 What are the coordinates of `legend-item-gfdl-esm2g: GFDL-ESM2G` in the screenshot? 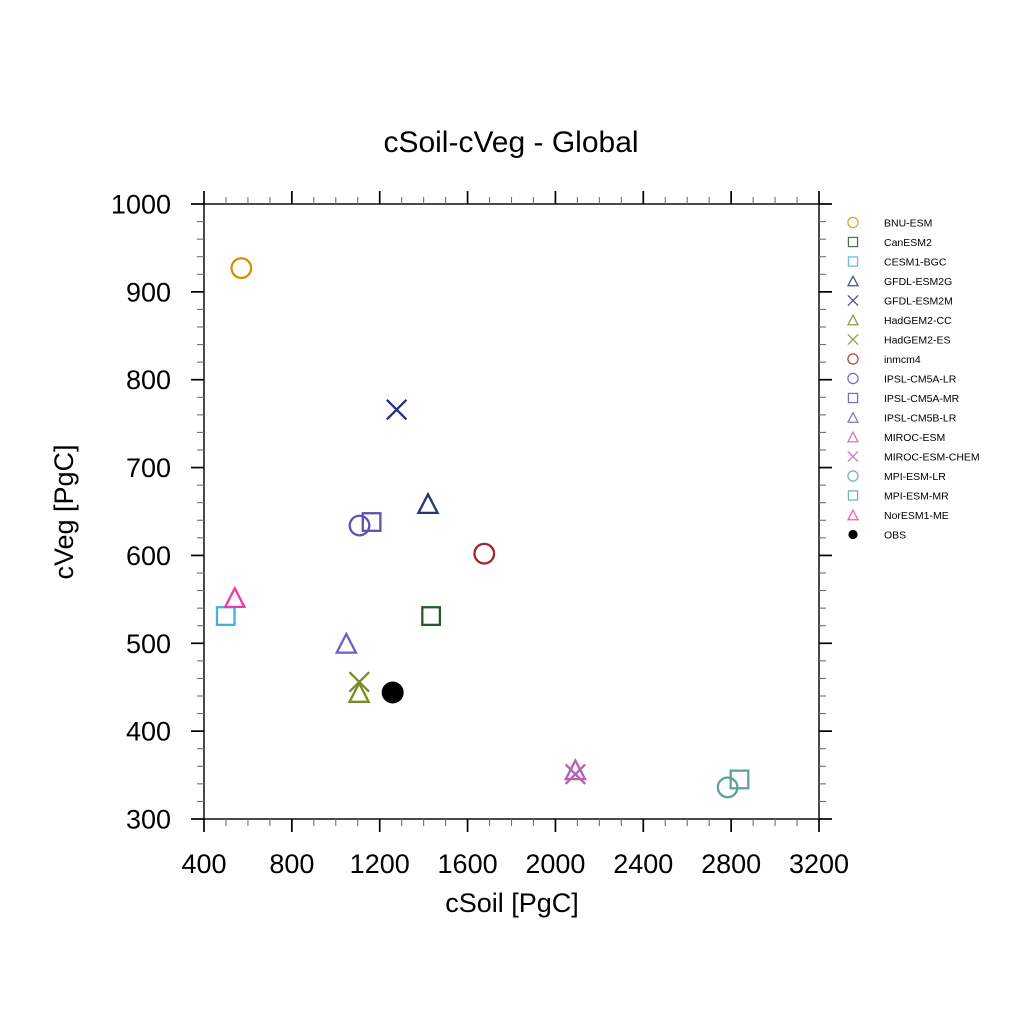 It's located at (899, 281).